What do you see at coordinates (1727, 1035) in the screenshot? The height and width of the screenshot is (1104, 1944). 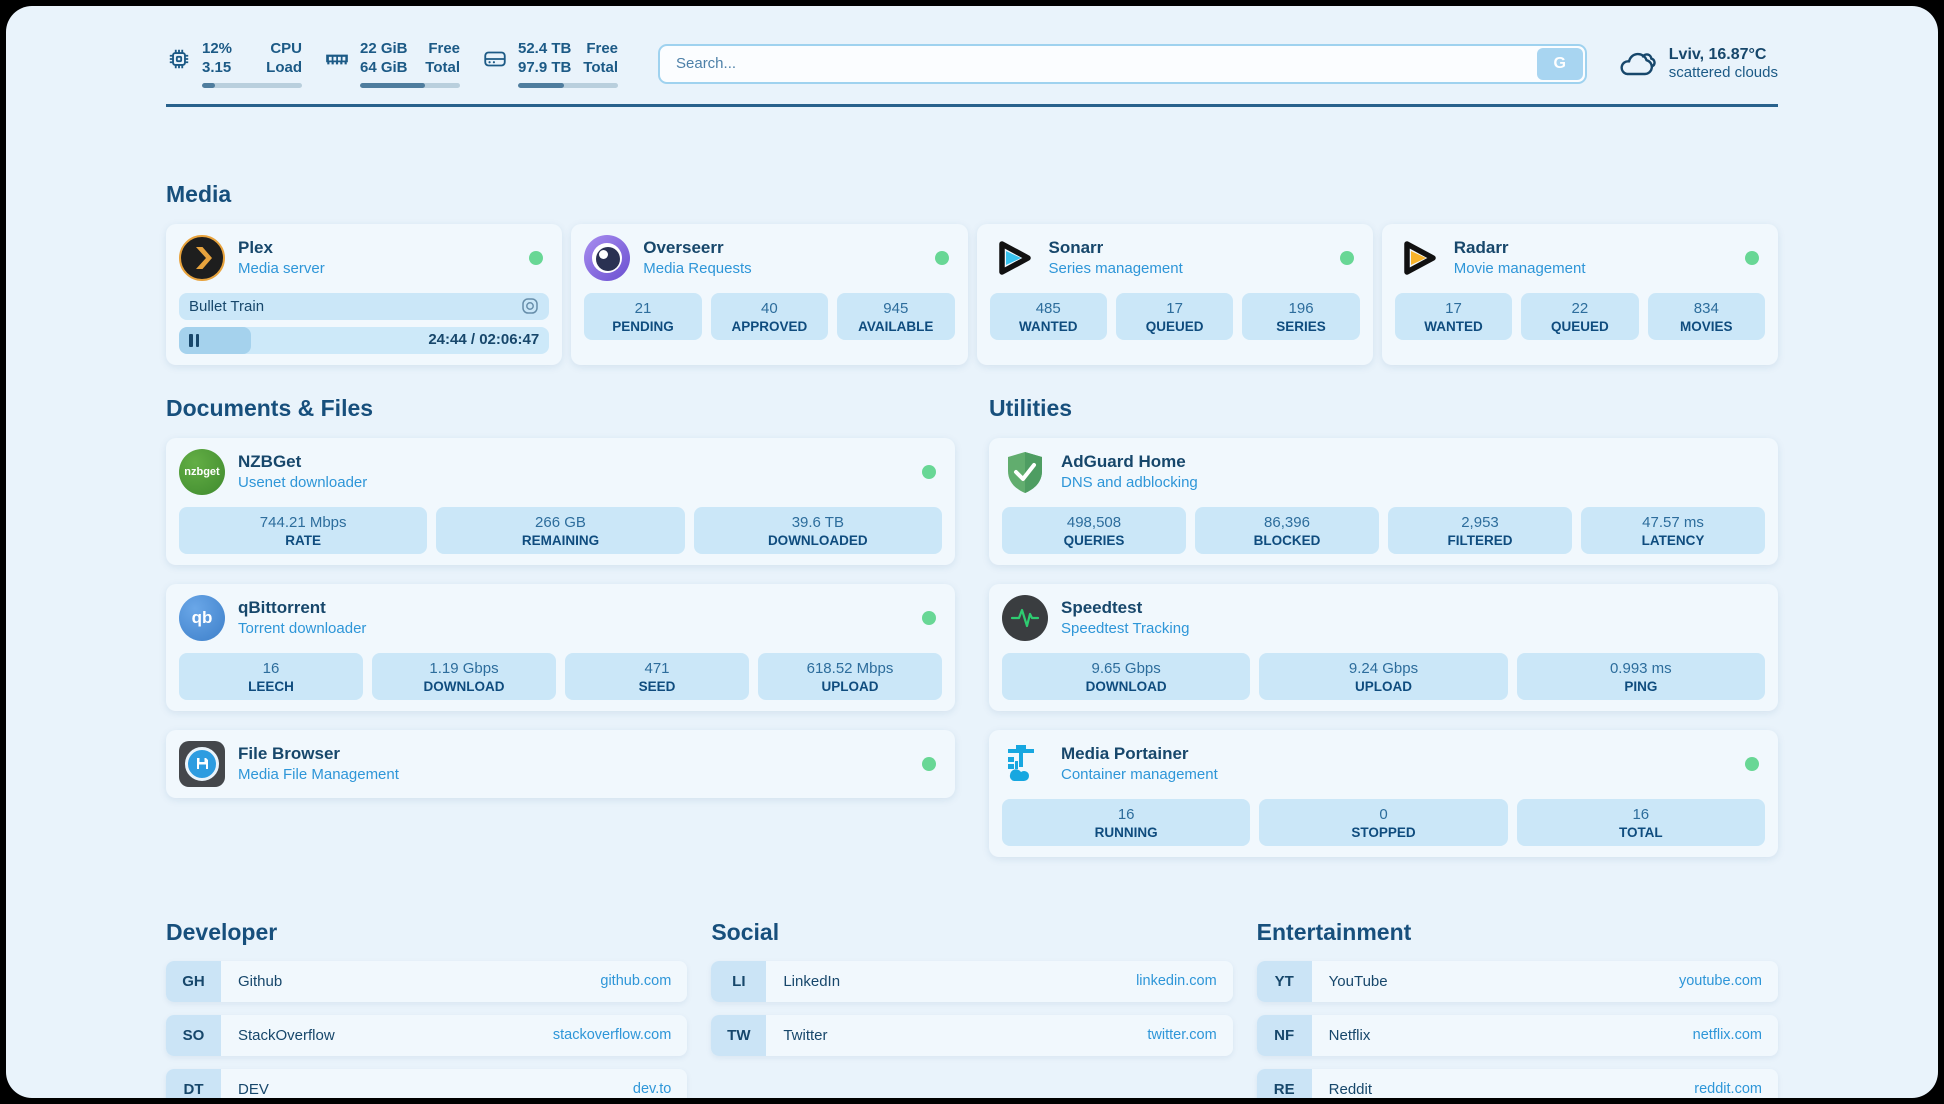 I see `link-url: netflix.com` at bounding box center [1727, 1035].